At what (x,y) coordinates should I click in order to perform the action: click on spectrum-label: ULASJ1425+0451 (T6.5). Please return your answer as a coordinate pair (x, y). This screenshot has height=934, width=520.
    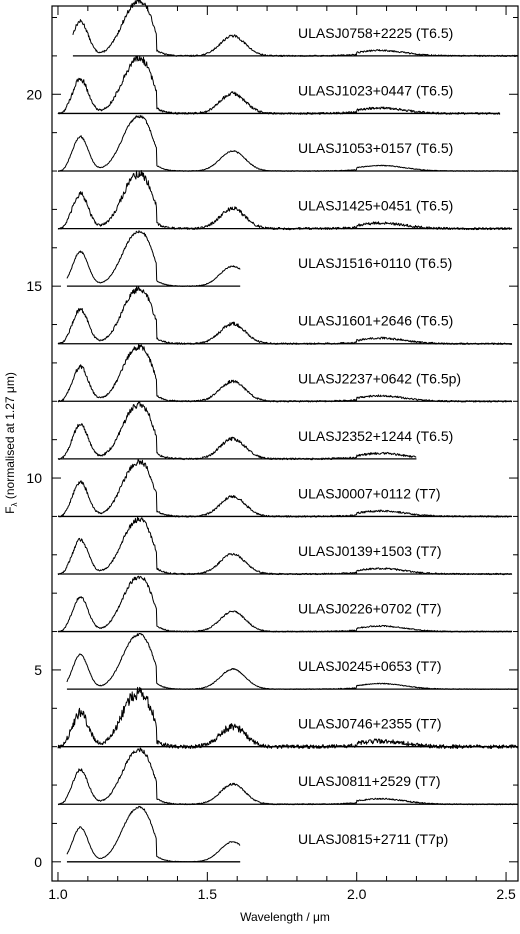
    Looking at the image, I should click on (375, 206).